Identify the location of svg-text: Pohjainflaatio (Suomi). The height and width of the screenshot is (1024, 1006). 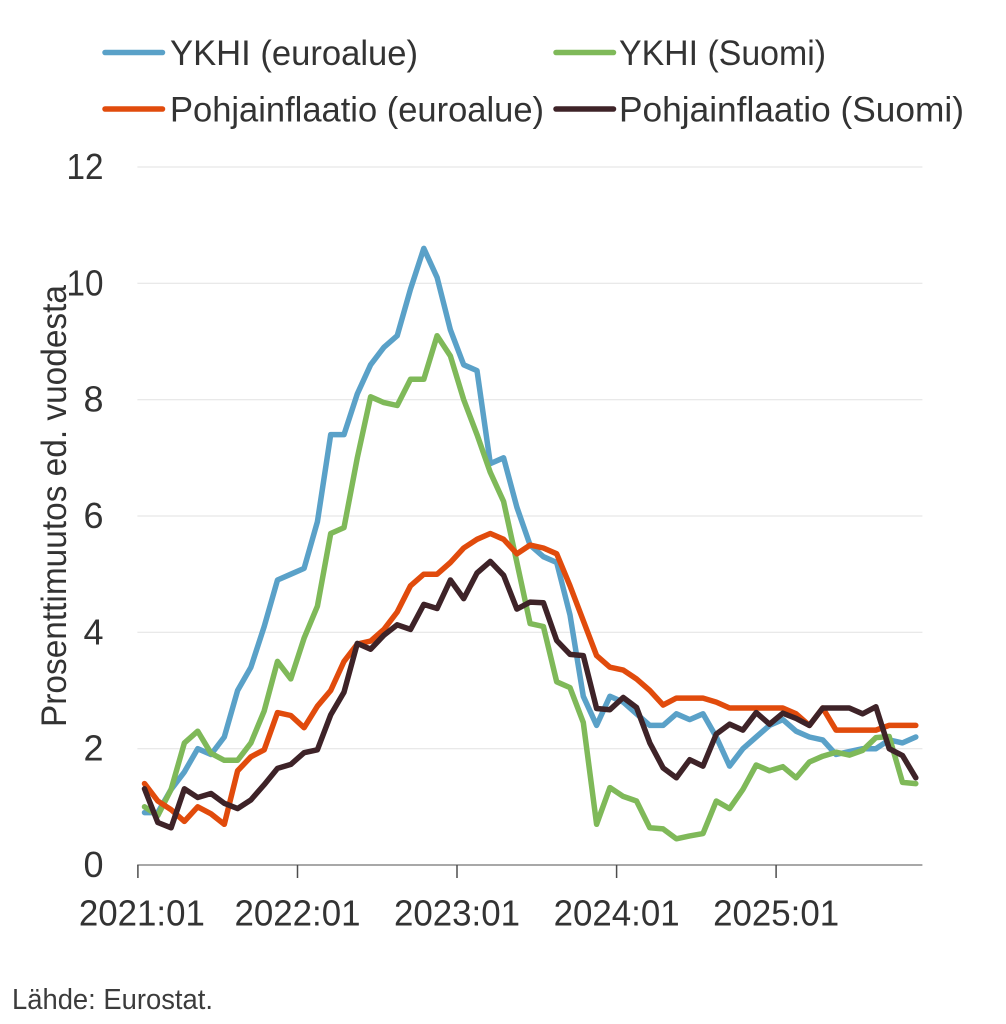
(791, 110).